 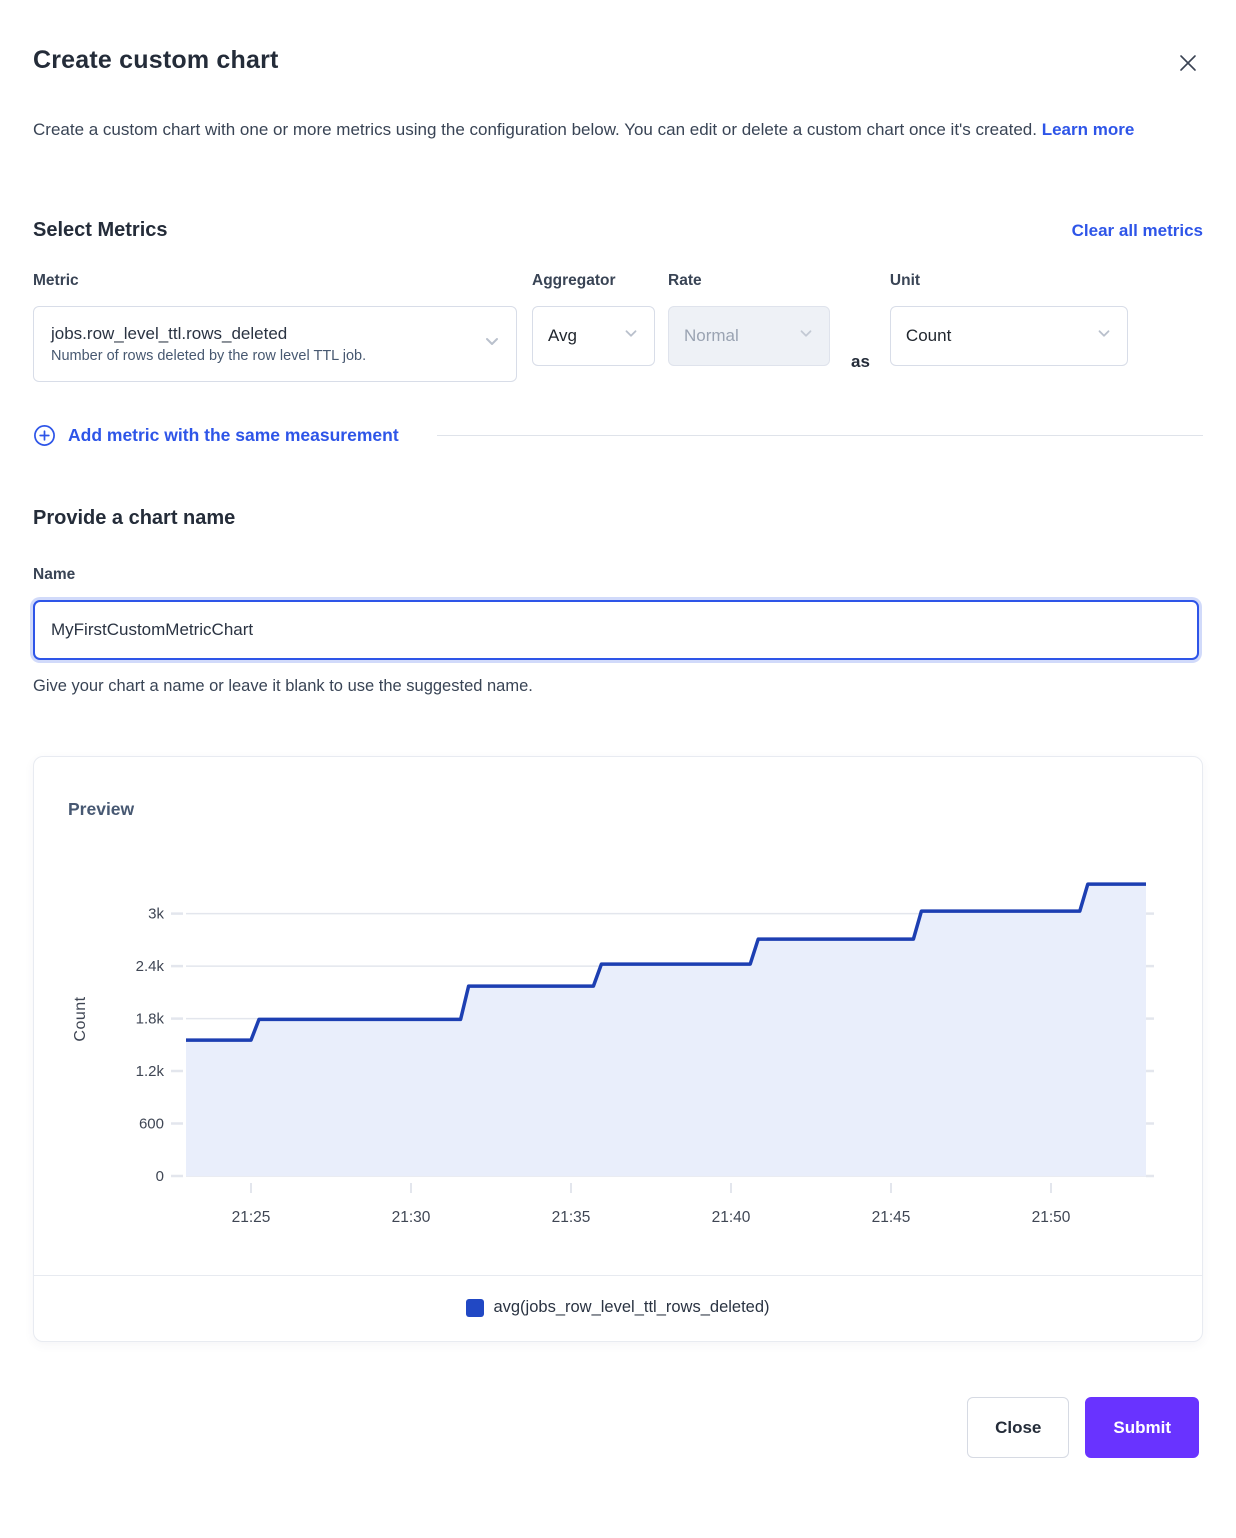 I want to click on select-metrics-header: Select Metrics Clear all metrics, so click(x=618, y=230).